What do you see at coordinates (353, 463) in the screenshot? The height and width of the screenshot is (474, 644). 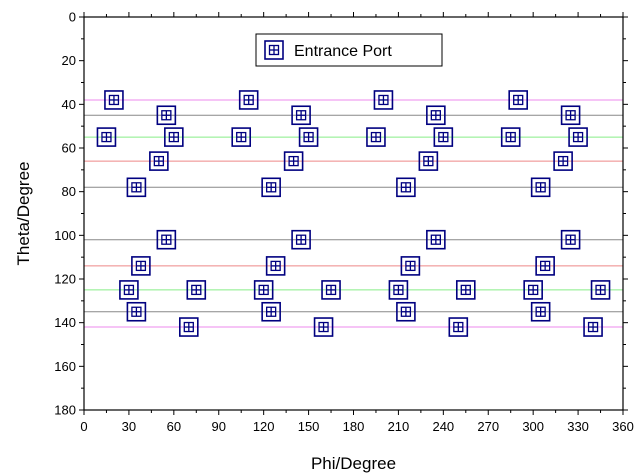 I see `x-axis-title: Phi/Degree` at bounding box center [353, 463].